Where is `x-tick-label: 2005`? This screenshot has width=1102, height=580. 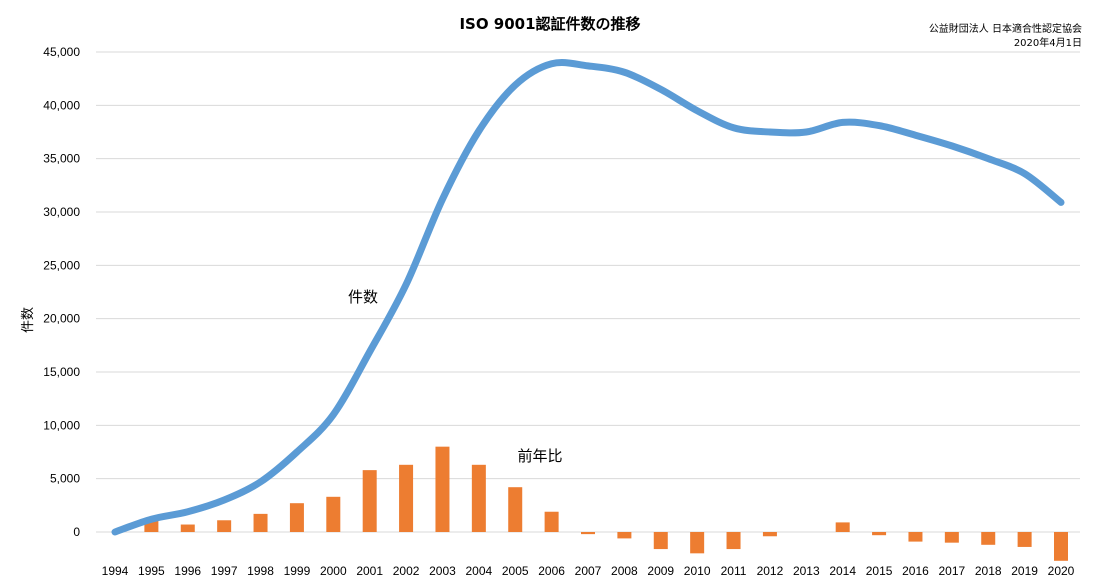 x-tick-label: 2005 is located at coordinates (515, 571).